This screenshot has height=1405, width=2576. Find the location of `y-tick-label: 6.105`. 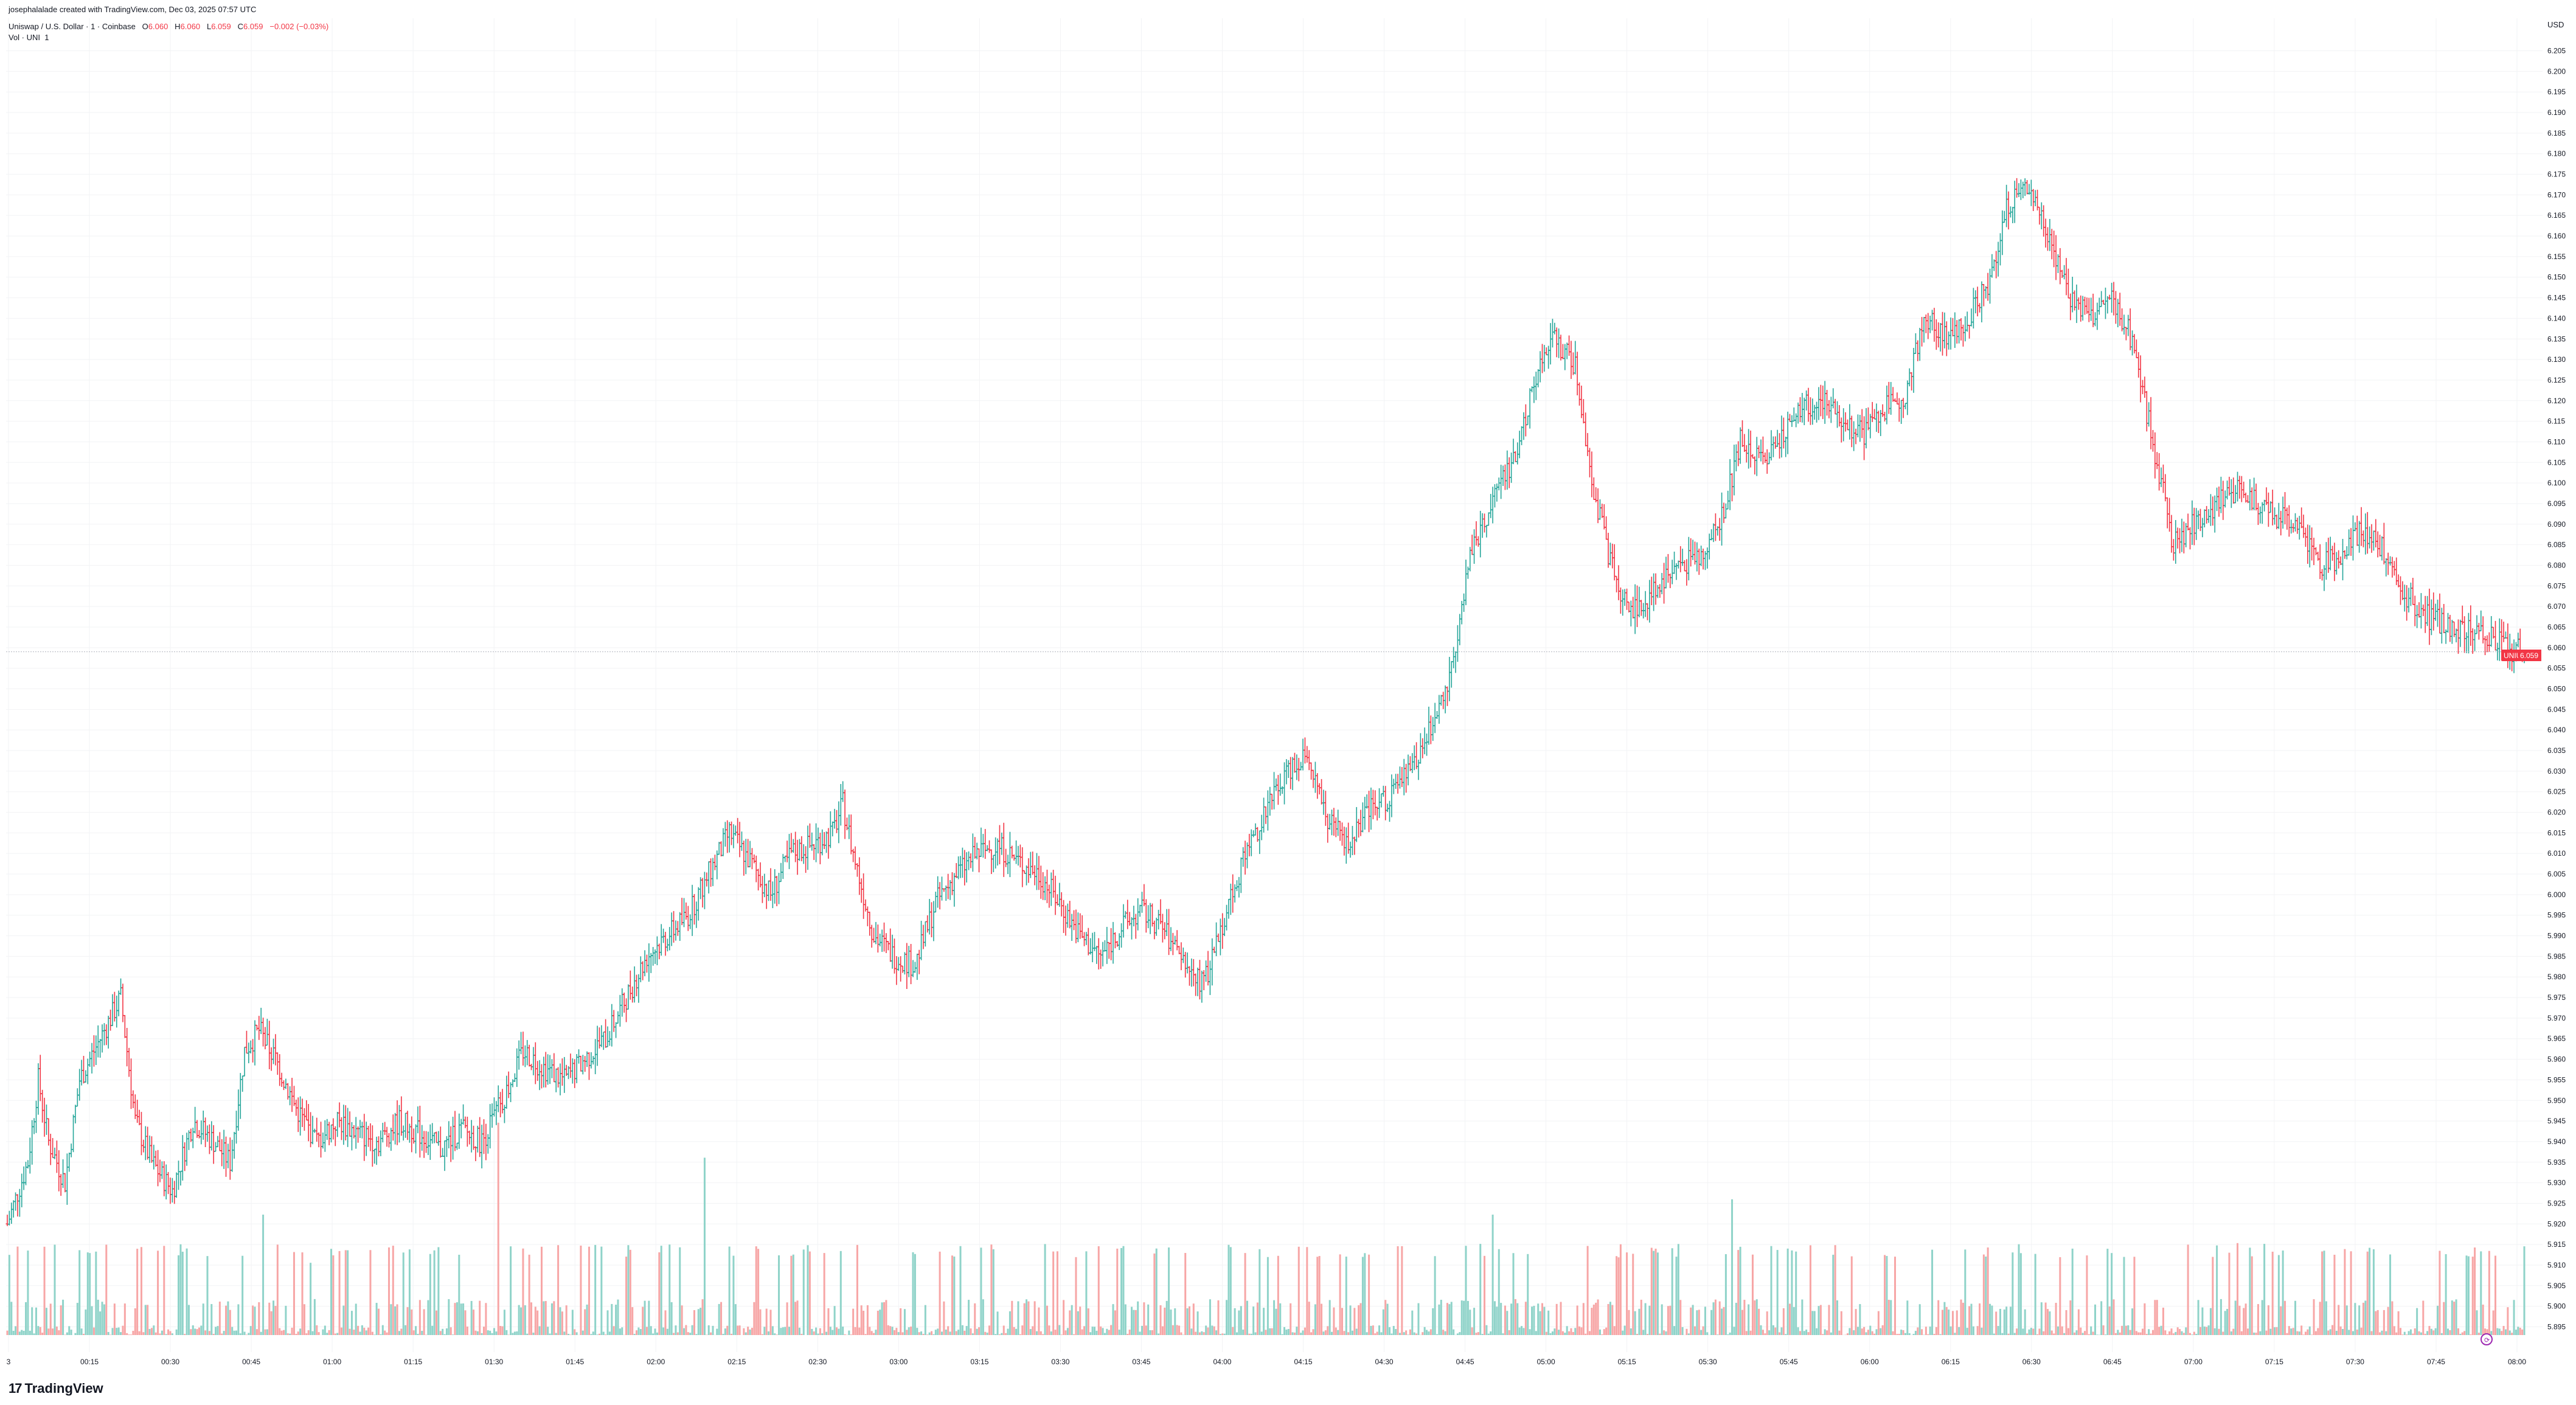

y-tick-label: 6.105 is located at coordinates (2556, 462).